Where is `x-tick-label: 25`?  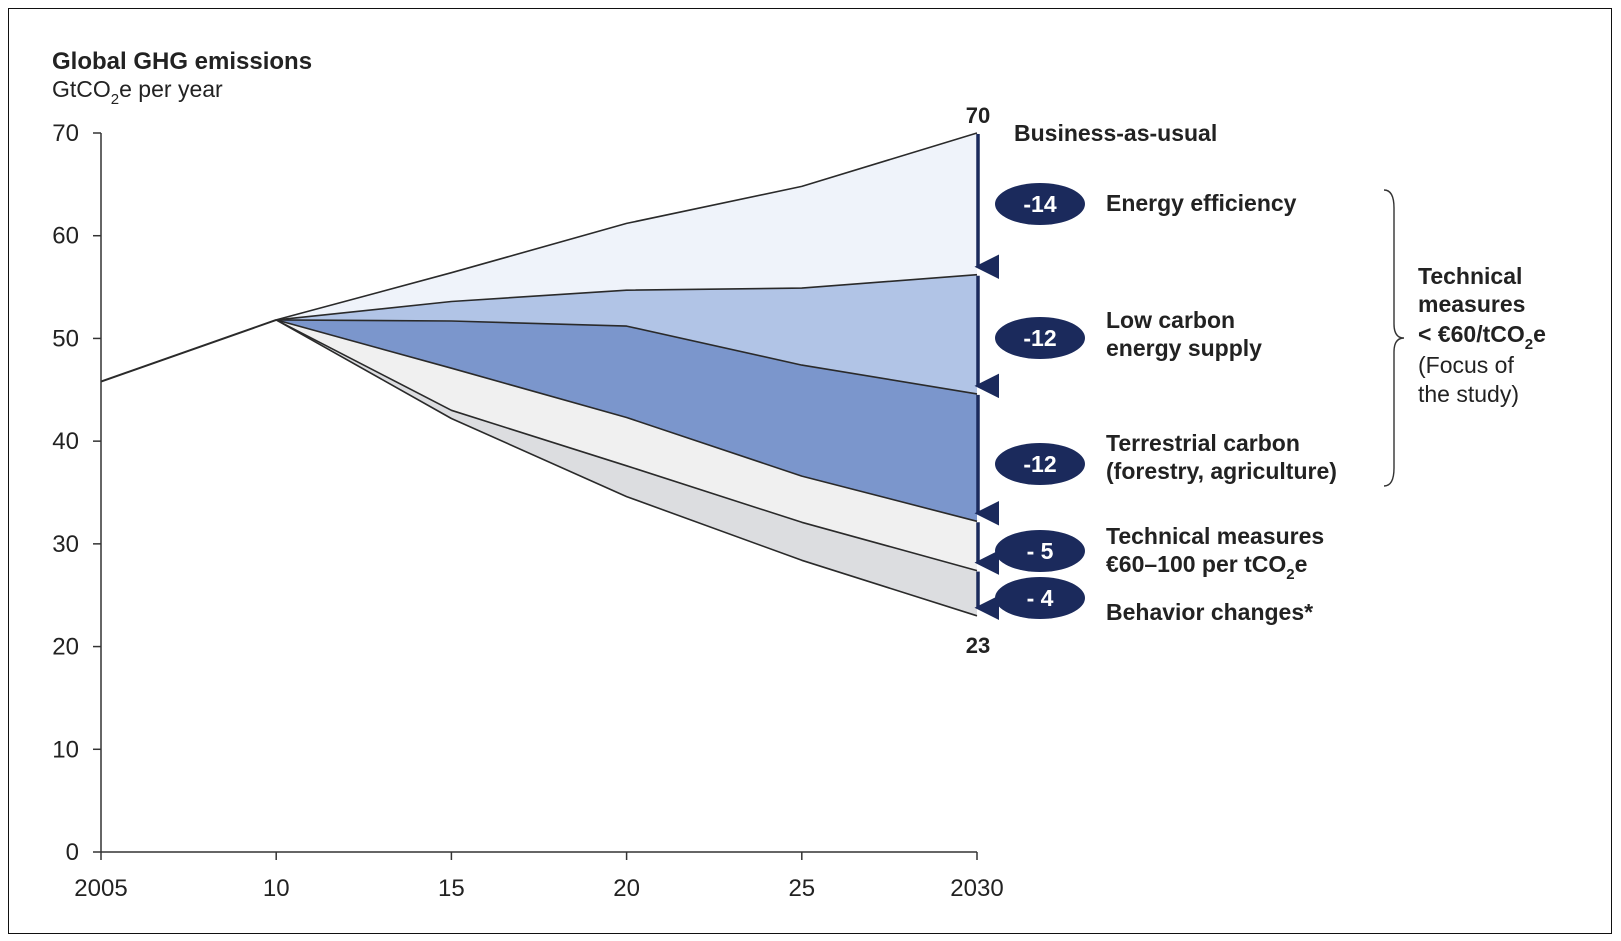
x-tick-label: 25 is located at coordinates (801, 888).